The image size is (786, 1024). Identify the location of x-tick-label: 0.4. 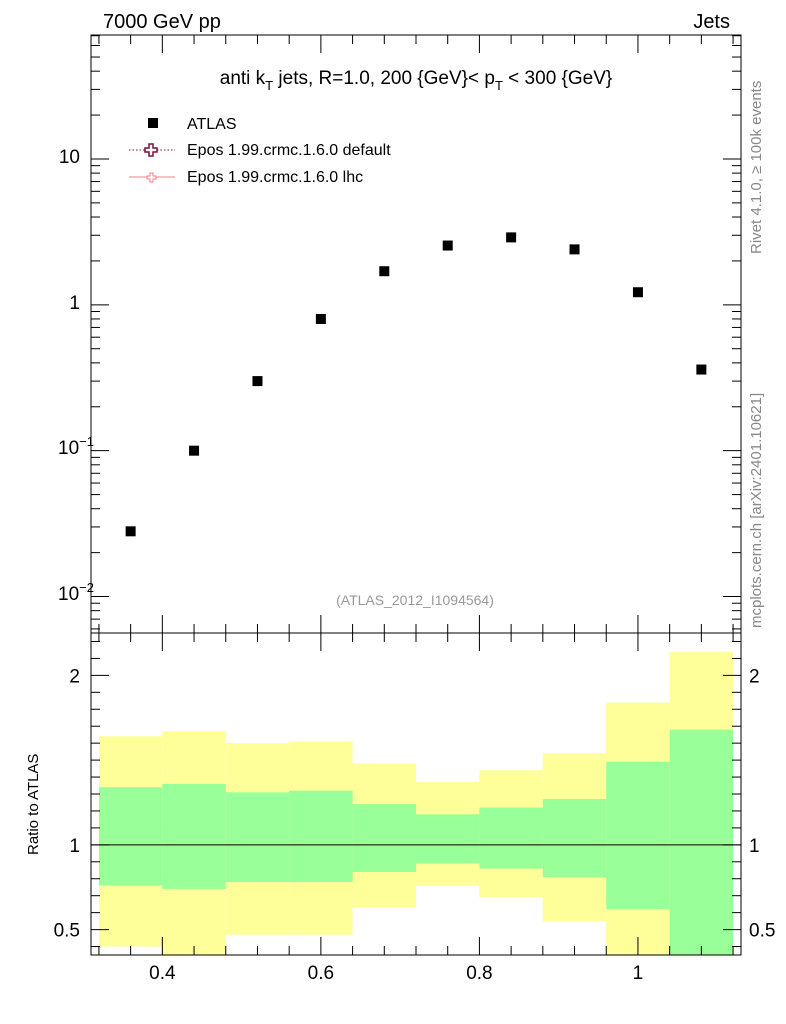
(162, 973).